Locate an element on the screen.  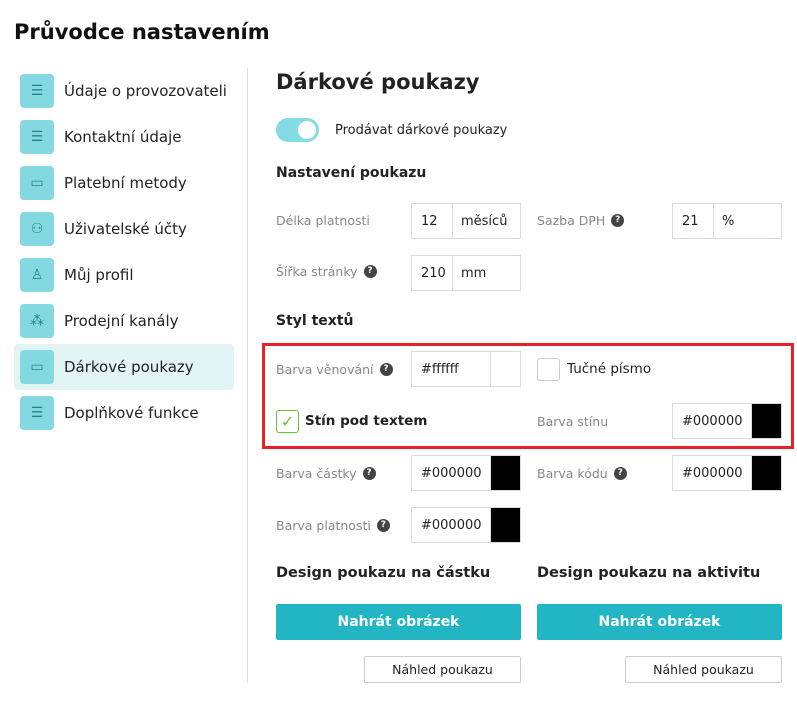
amount-color-label: Barva částky? is located at coordinates (326, 473).